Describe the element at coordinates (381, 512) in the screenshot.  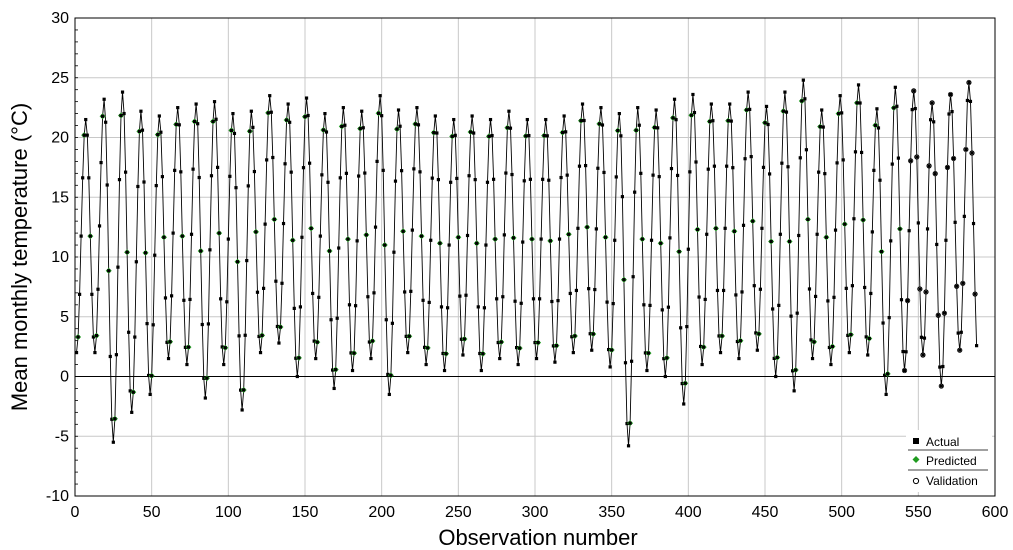
I see `x-tick-label: 200` at that location.